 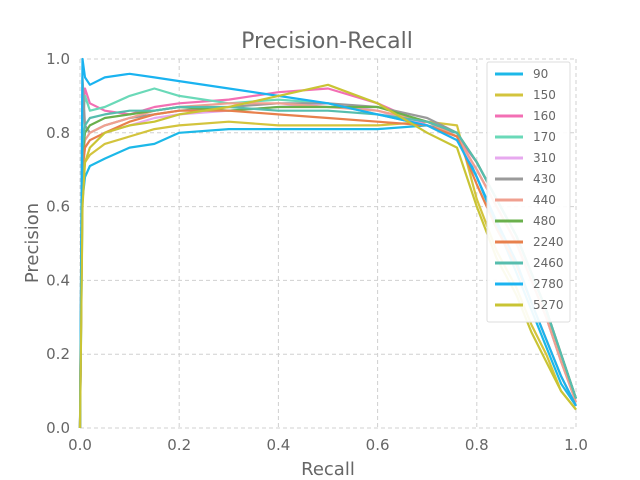 What do you see at coordinates (544, 179) in the screenshot?
I see `legend-label-430: 430` at bounding box center [544, 179].